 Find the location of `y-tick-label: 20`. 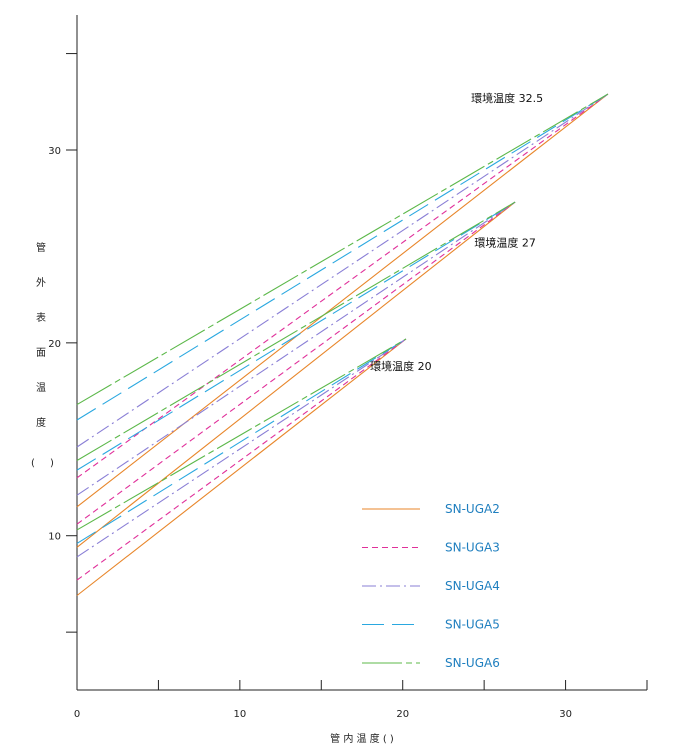

y-tick-label: 20 is located at coordinates (54, 344).